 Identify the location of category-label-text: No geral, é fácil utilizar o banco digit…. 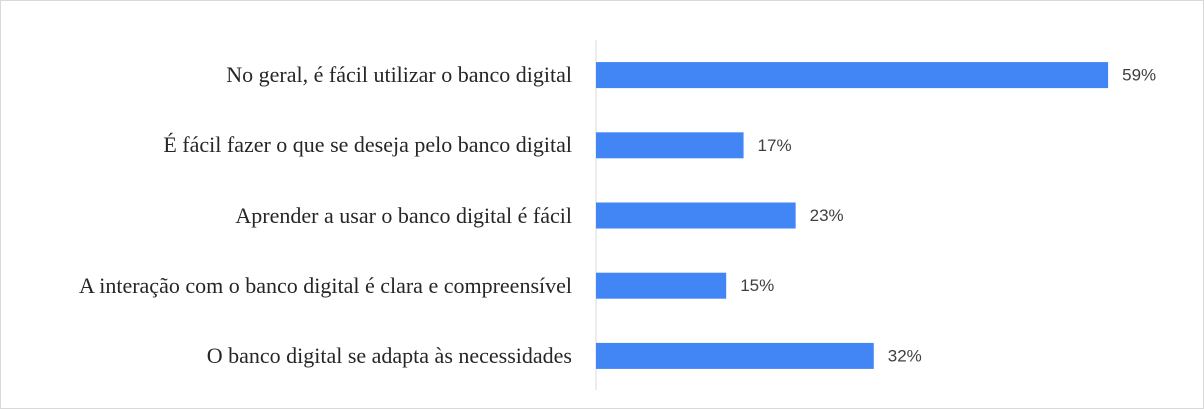
(399, 75).